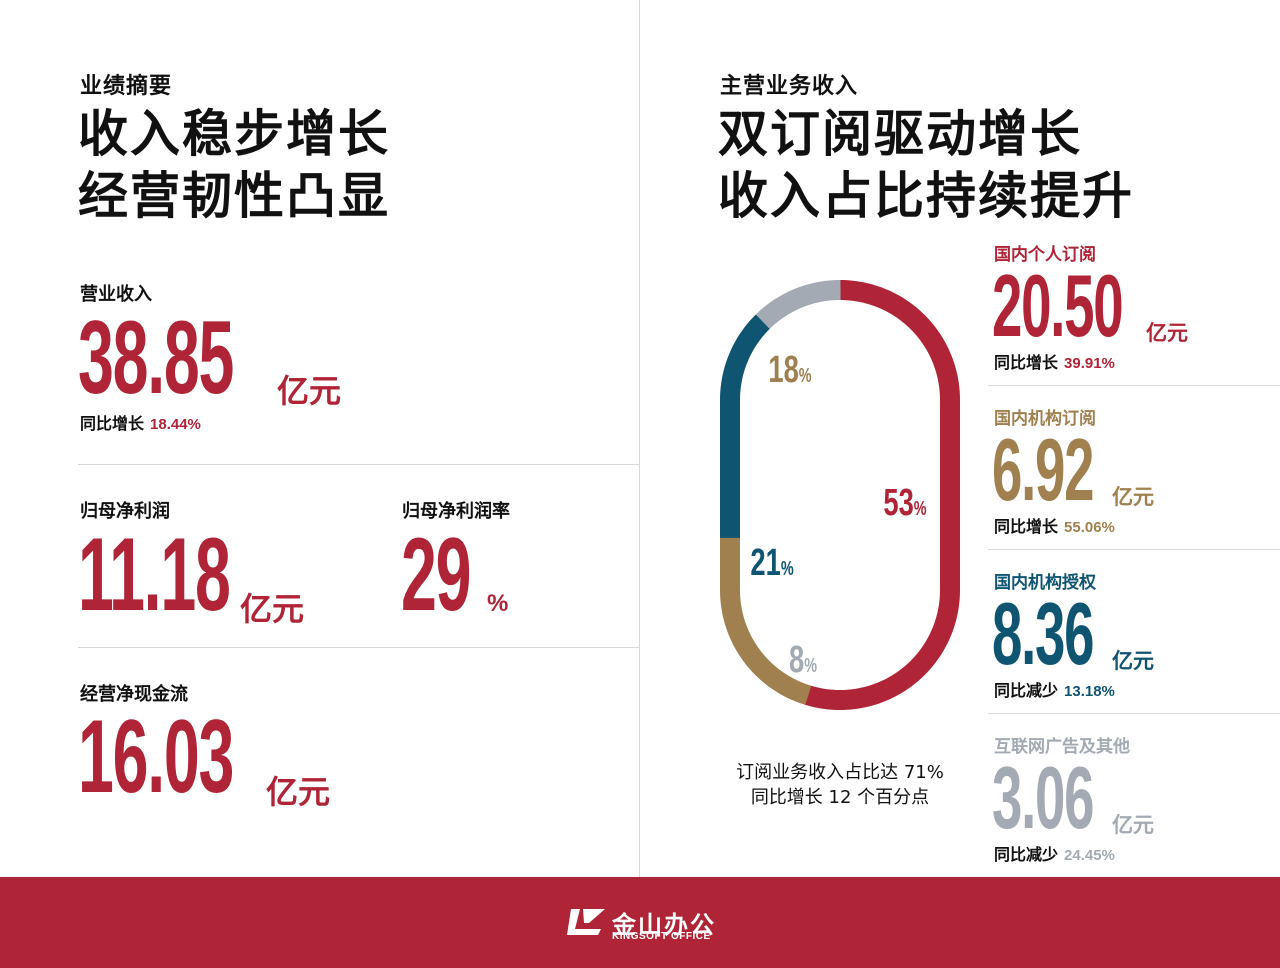 The width and height of the screenshot is (1280, 968). Describe the element at coordinates (1133, 825) in the screenshot. I see `segment-4-unit: 亿元` at that location.